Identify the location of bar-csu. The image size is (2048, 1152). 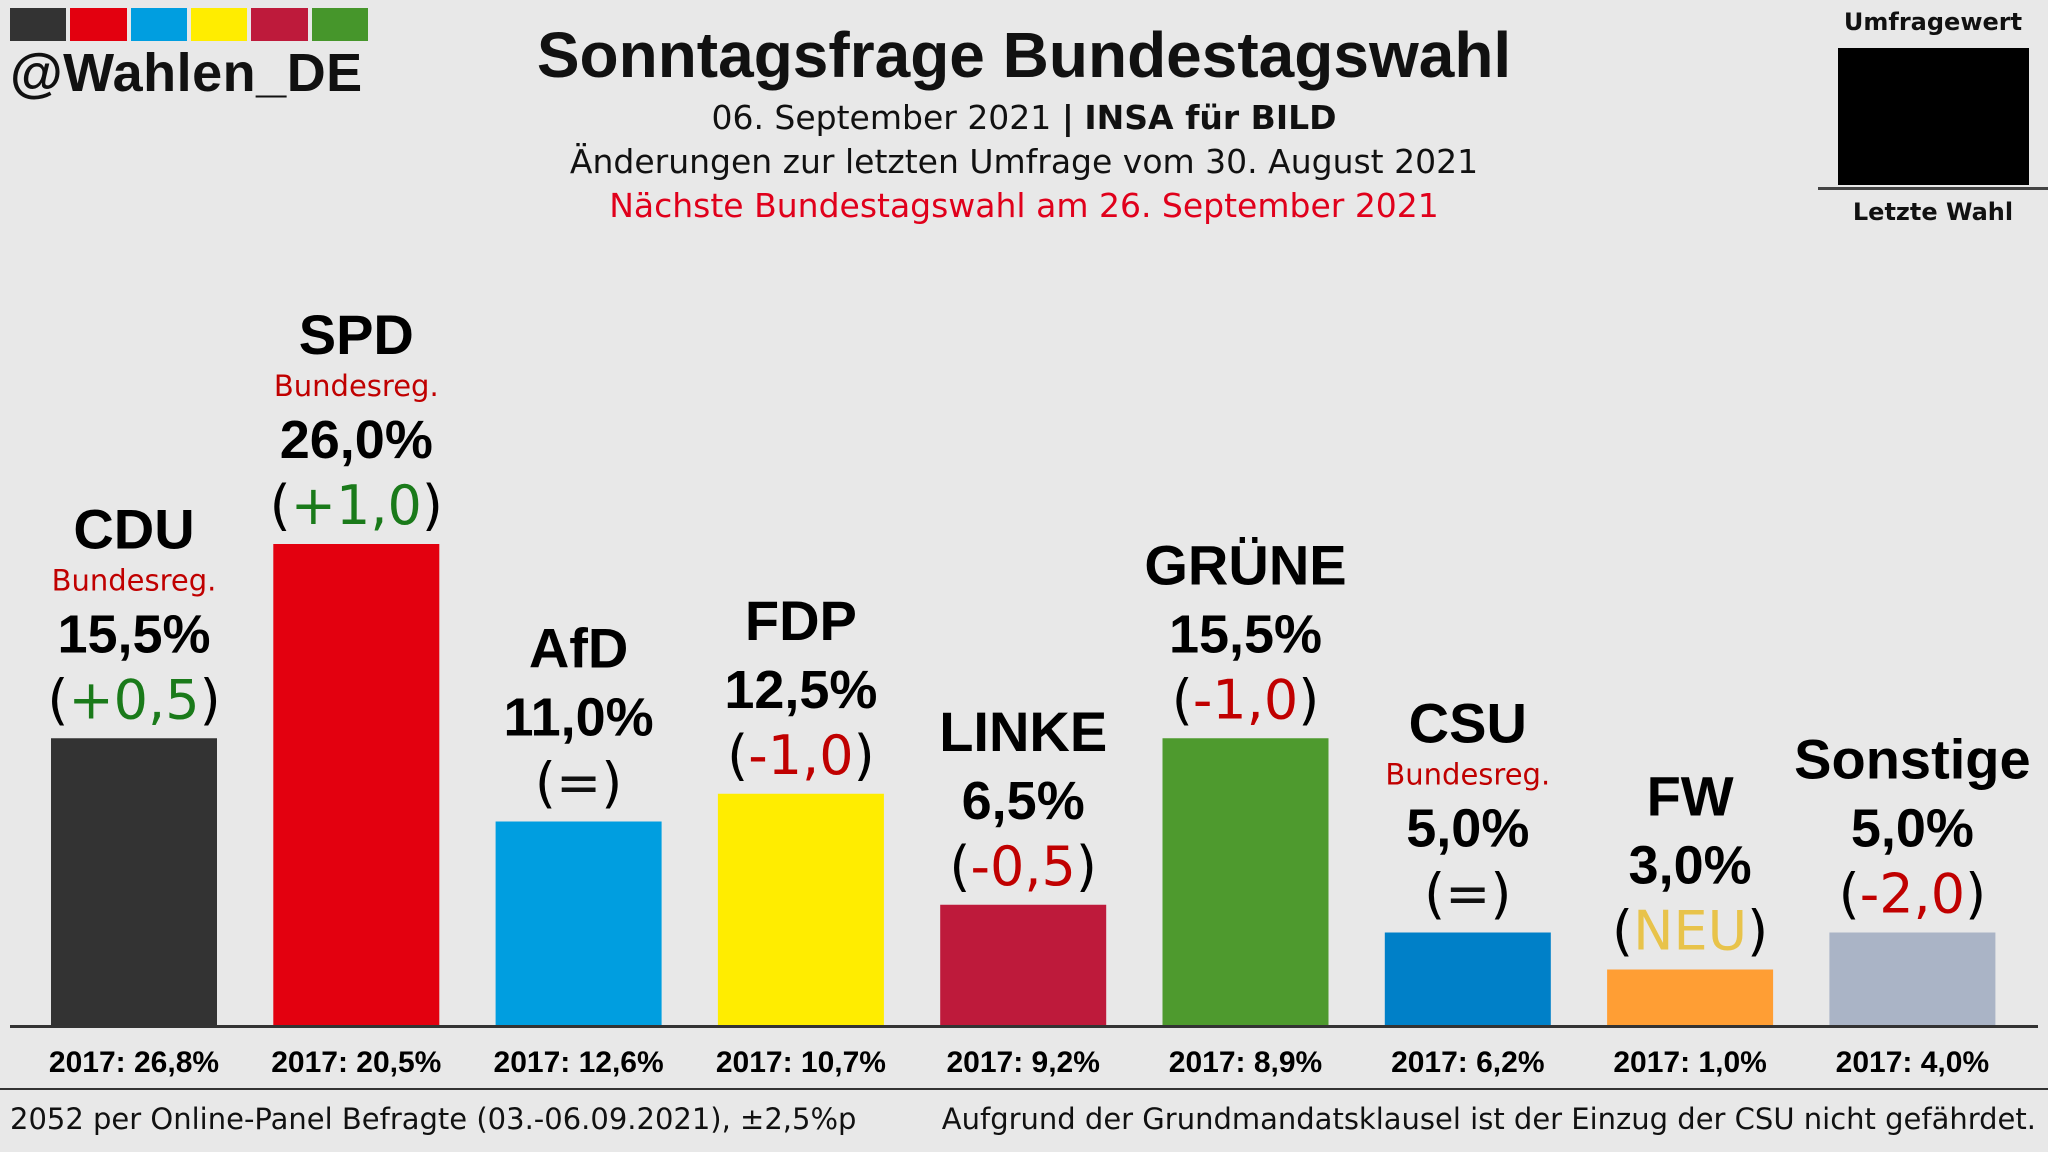
(1467, 978).